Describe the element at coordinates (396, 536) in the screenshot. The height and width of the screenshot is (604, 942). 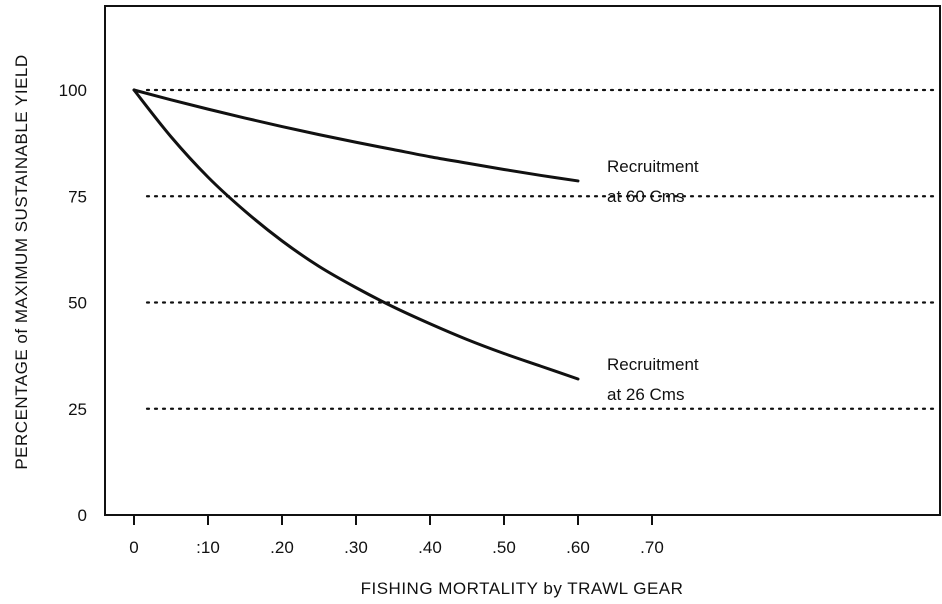
I see `x-axis: 0 :10 .20 .30 .40 .50 .60 .70` at that location.